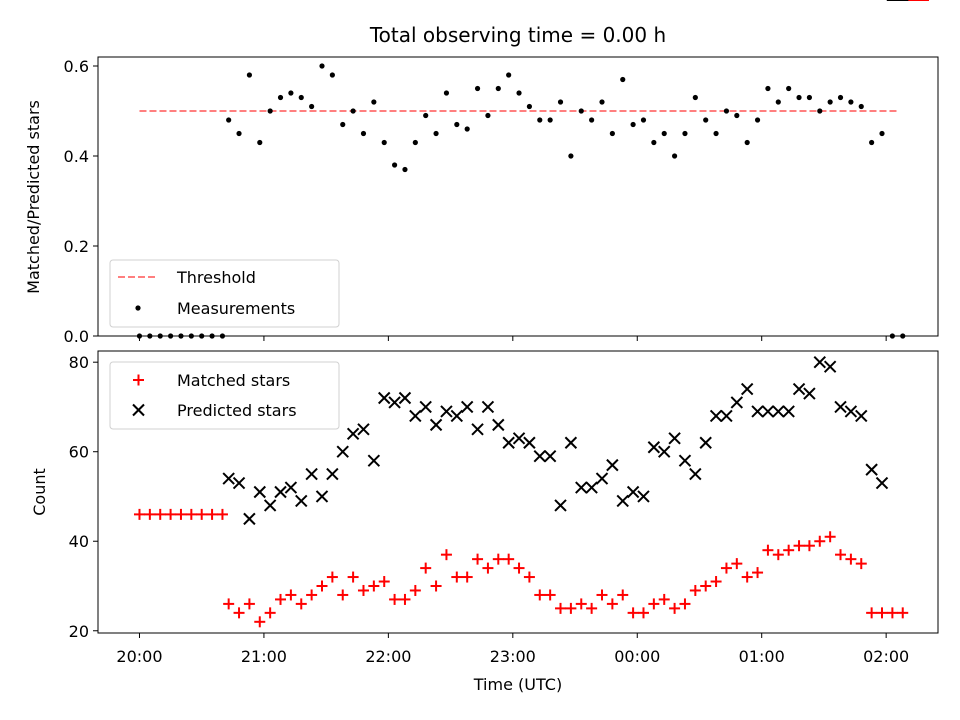 Image resolution: width=960 pixels, height=720 pixels. Describe the element at coordinates (138, 410) in the screenshot. I see `legend-predicted-swatch` at that location.